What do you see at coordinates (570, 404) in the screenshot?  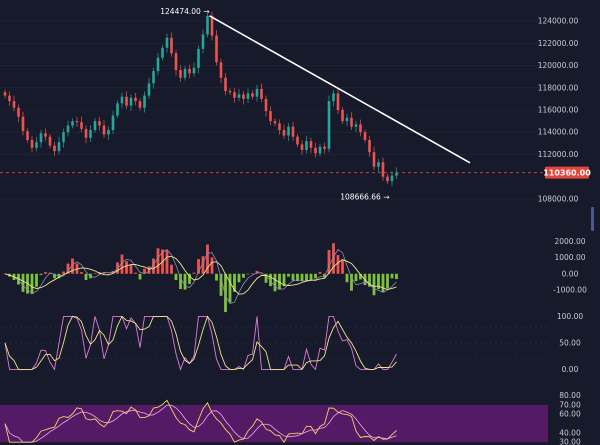 I see `rsi-tick-label: 70.00` at bounding box center [570, 404].